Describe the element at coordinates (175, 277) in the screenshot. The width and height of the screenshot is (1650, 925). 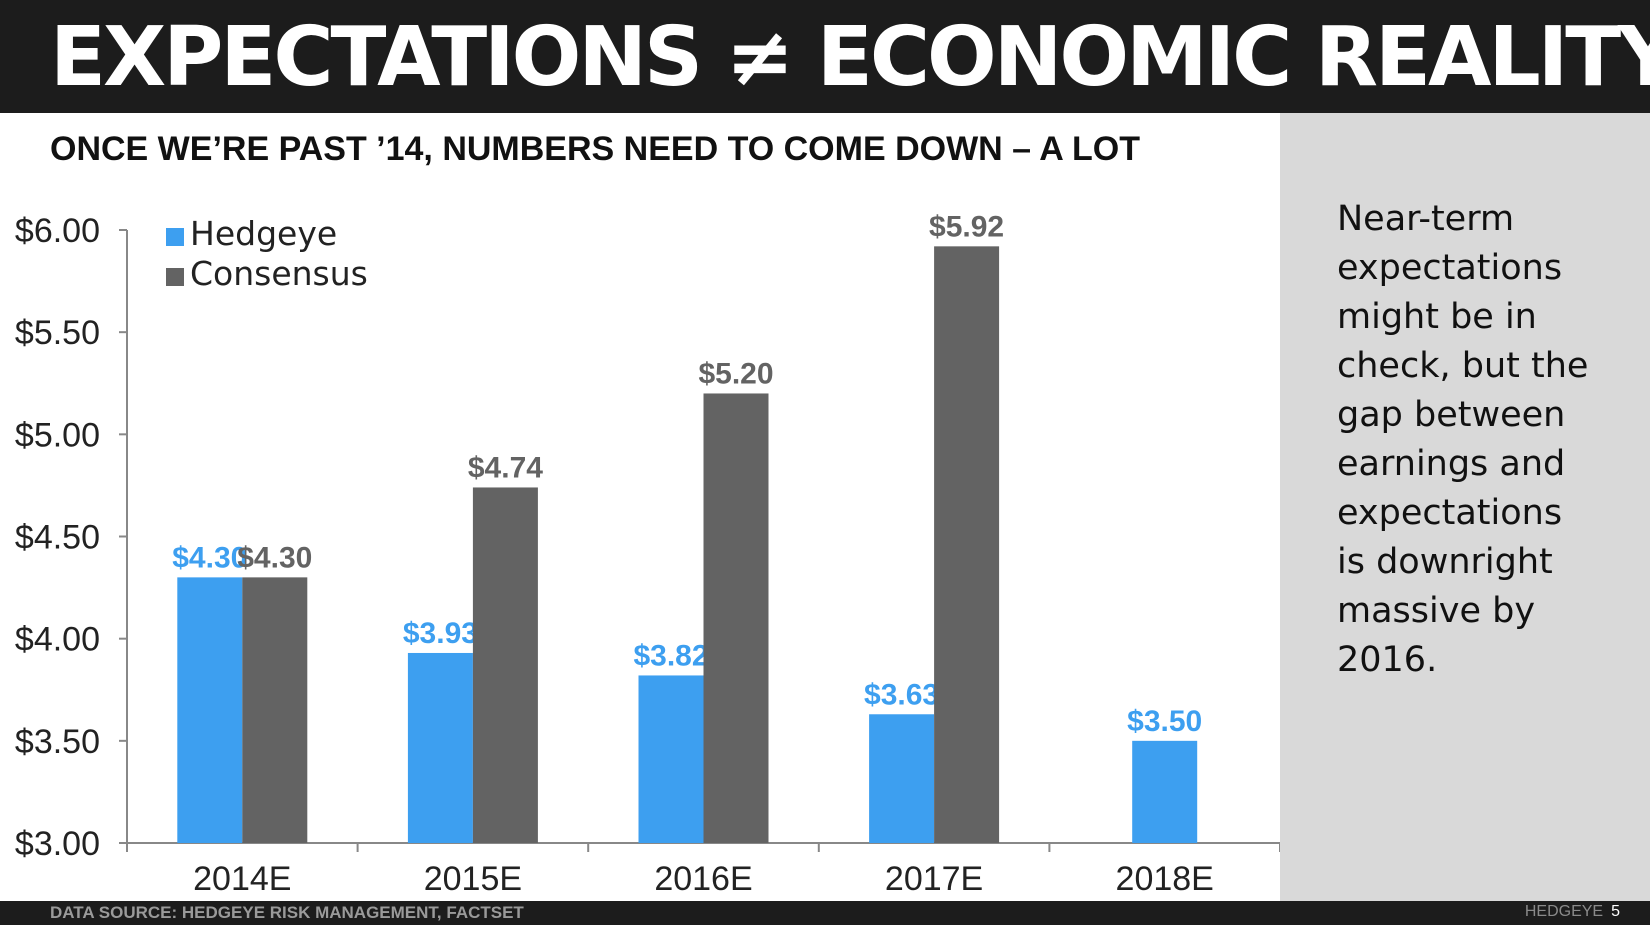
I see `legend-swatch-consensus` at that location.